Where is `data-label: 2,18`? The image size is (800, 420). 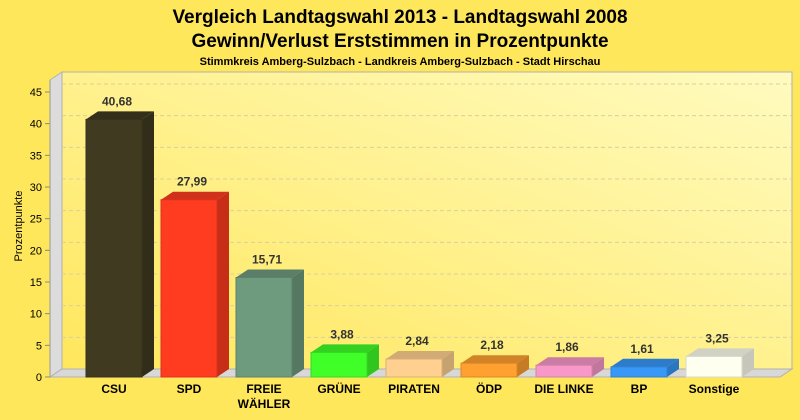
data-label: 2,18 is located at coordinates (492, 345).